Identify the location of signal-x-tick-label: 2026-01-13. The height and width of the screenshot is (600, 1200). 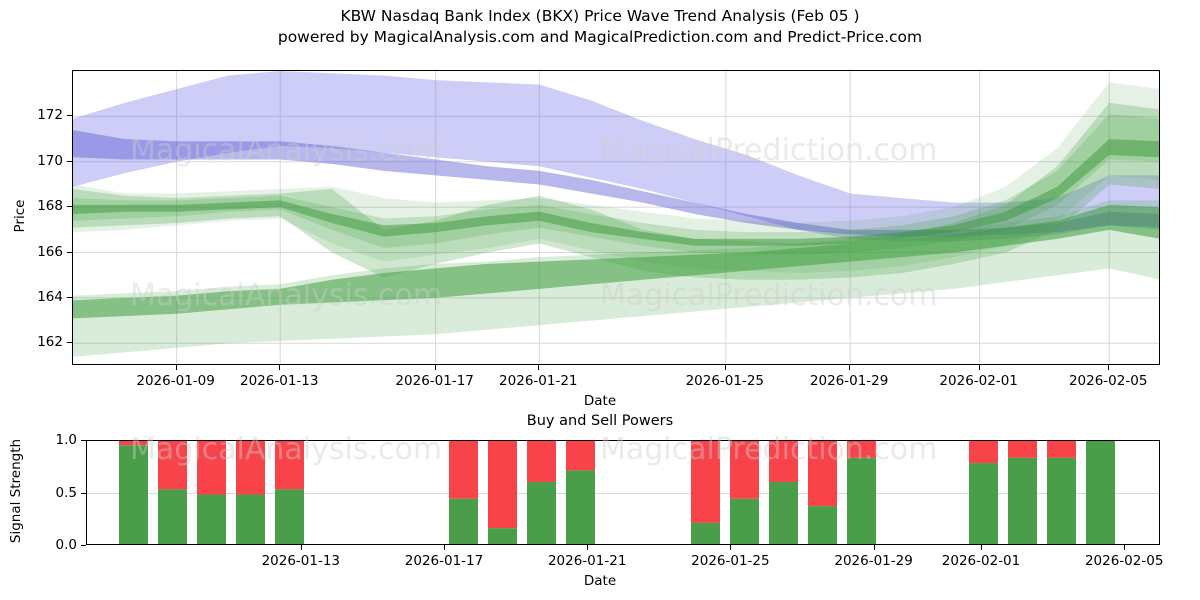
(301, 561).